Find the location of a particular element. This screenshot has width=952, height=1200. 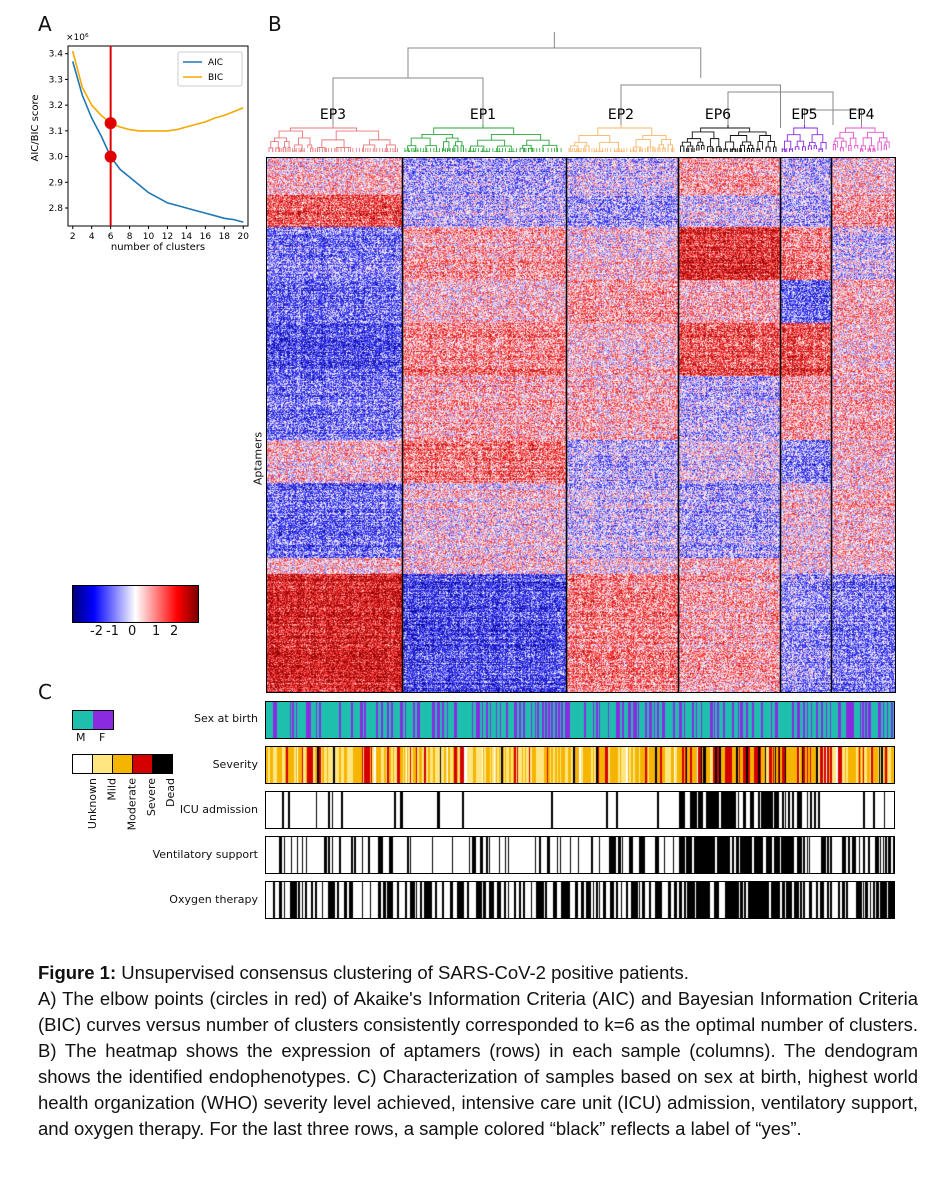

y-tick-label: 3.3 is located at coordinates (56, 80).